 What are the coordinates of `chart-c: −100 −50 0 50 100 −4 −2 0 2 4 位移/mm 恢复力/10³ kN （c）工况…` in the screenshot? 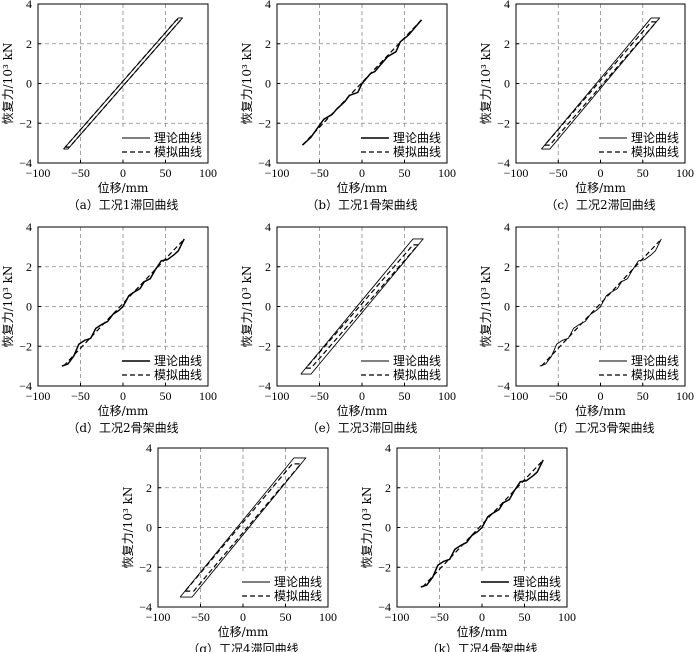 It's located at (586, 106).